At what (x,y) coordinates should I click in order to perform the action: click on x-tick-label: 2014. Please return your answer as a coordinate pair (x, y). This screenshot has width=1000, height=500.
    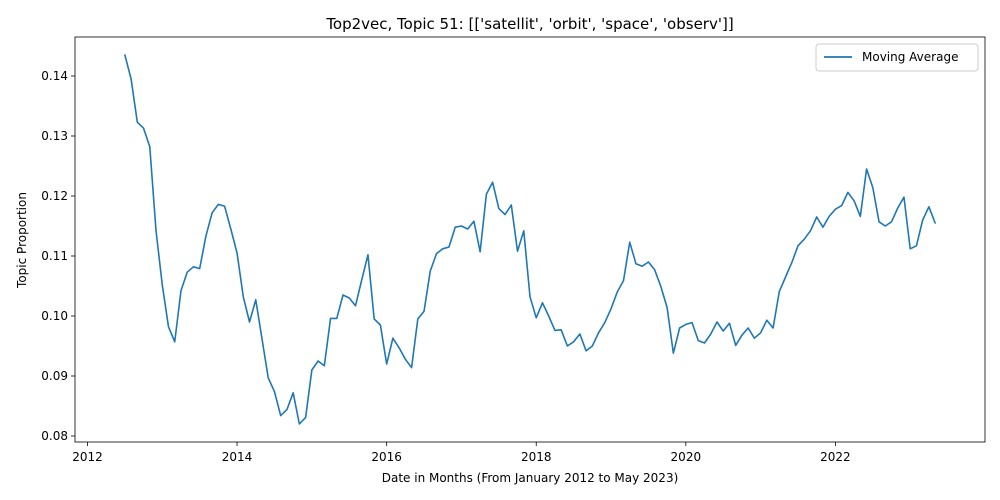
    Looking at the image, I should click on (237, 457).